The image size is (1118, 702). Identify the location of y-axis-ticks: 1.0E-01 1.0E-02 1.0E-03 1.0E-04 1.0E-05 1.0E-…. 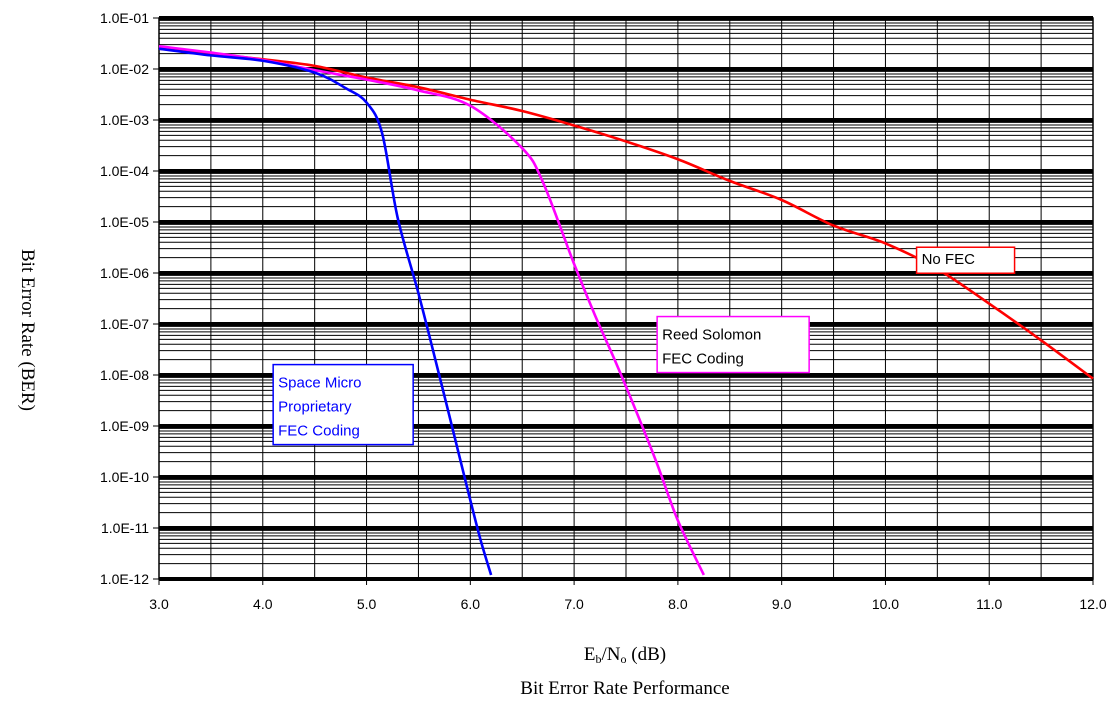
(129, 298).